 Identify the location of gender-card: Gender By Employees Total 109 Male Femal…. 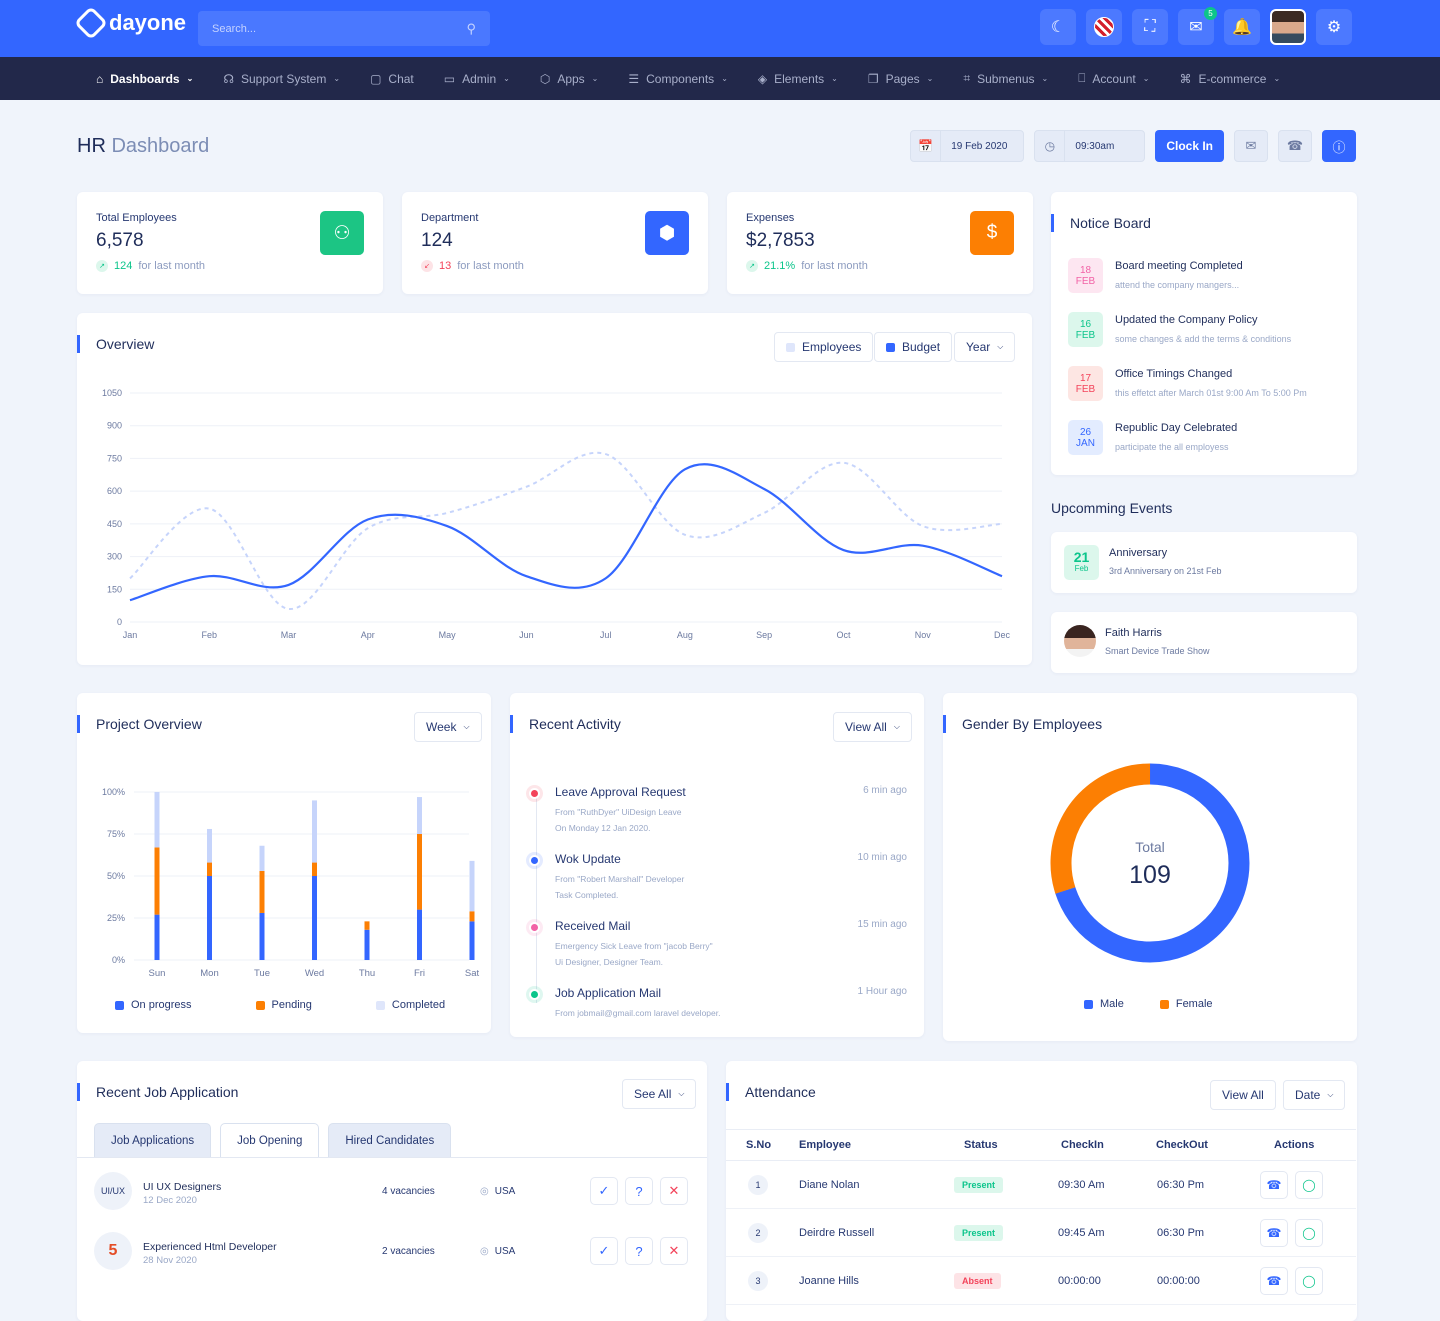
(1150, 867).